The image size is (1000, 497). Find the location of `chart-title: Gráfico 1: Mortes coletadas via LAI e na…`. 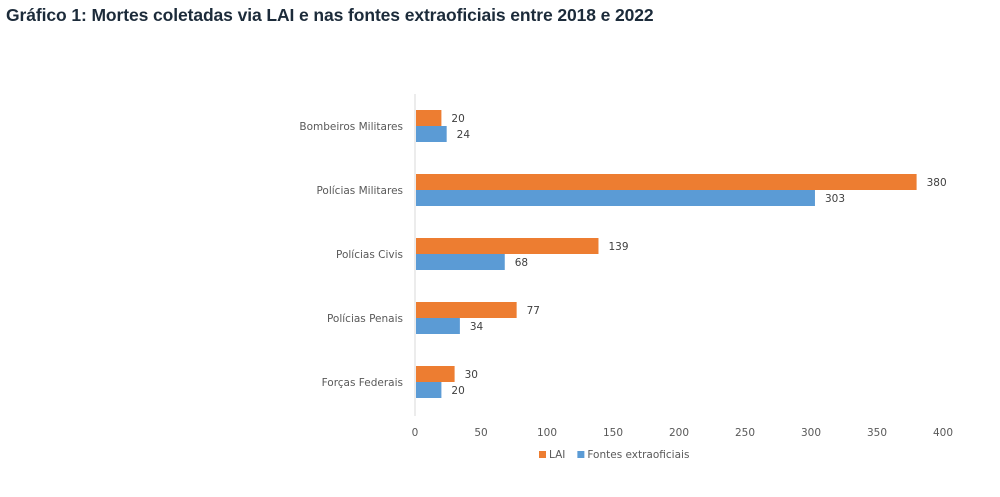

chart-title: Gráfico 1: Mortes coletadas via LAI e na… is located at coordinates (330, 15).